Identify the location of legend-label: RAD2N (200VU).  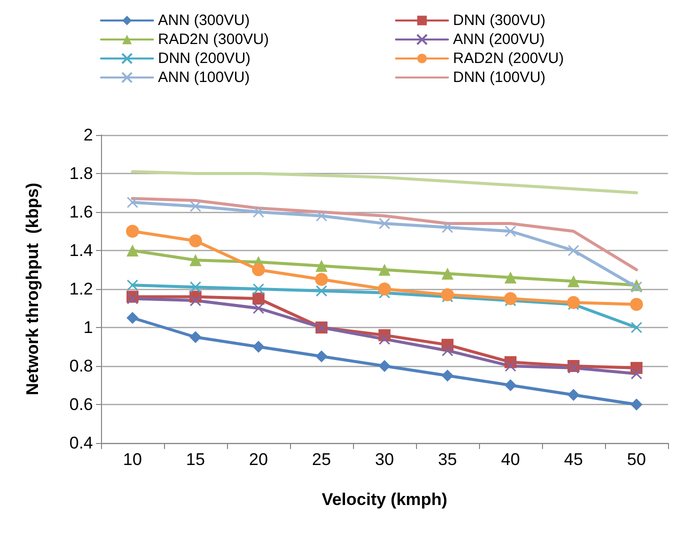
(508, 58).